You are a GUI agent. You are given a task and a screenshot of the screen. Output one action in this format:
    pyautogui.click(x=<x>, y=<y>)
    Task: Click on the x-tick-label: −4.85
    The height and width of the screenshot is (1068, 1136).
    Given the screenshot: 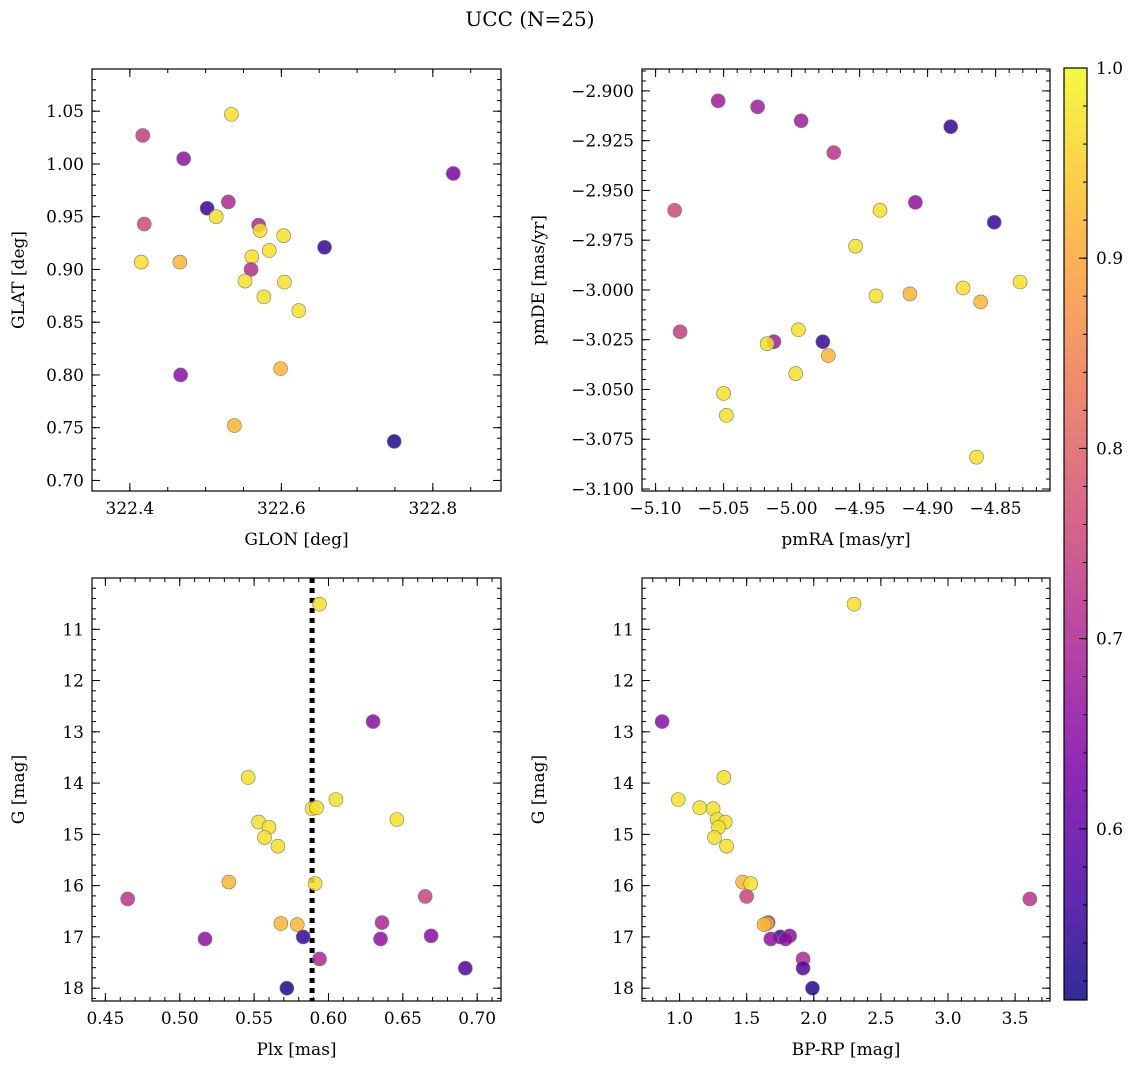 What is the action you would take?
    pyautogui.click(x=996, y=509)
    